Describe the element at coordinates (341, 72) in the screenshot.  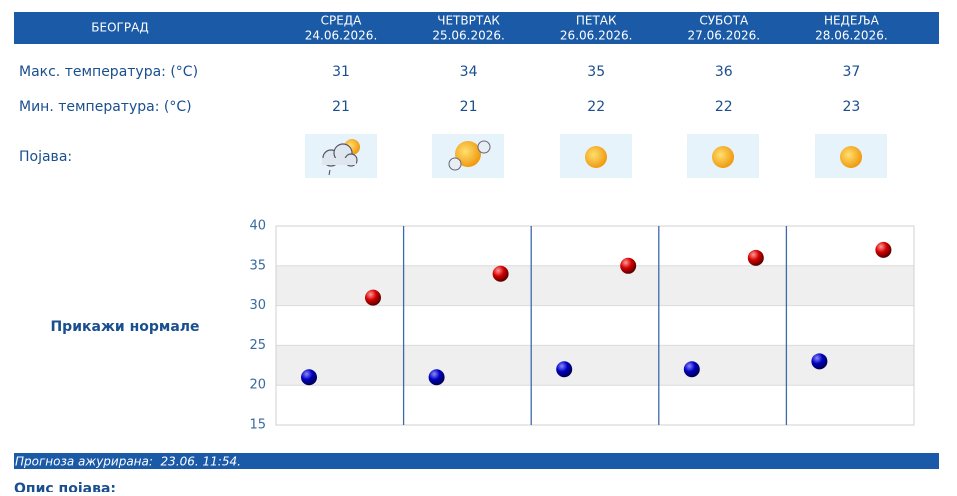
I see `temperature: 31` at that location.